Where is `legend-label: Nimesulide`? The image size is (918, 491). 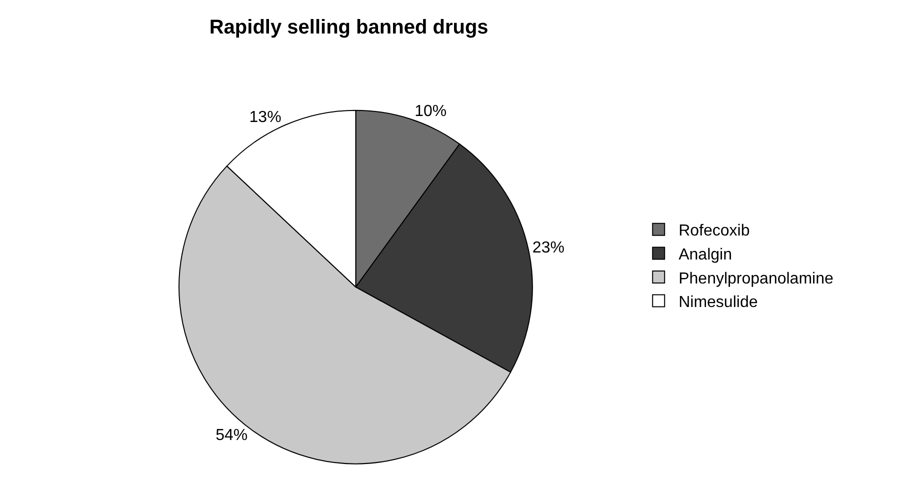 legend-label: Nimesulide is located at coordinates (718, 303).